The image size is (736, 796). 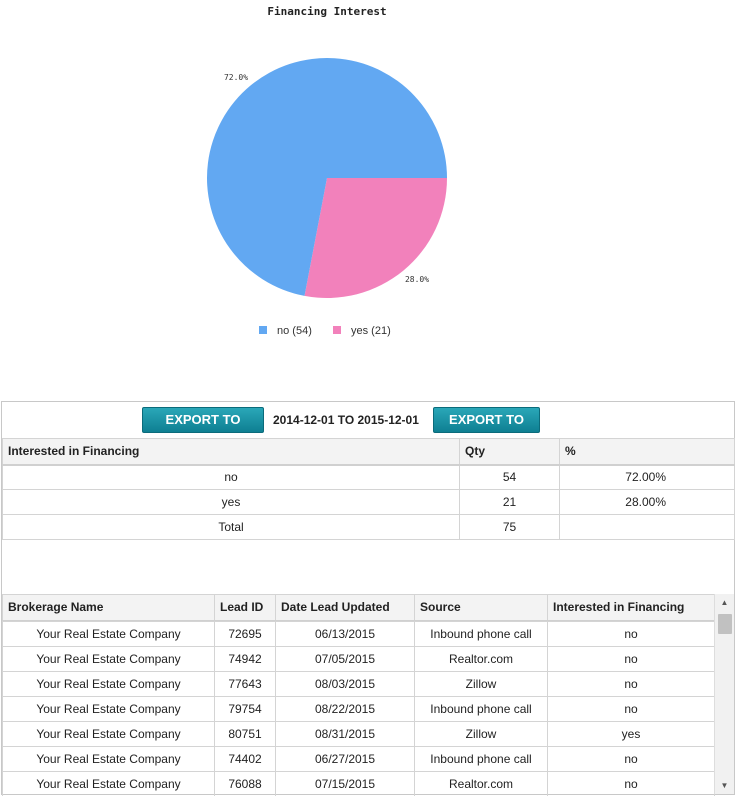 What do you see at coordinates (486, 429) in the screenshot?
I see `export-pdf-button: EXPORT TO PDF` at bounding box center [486, 429].